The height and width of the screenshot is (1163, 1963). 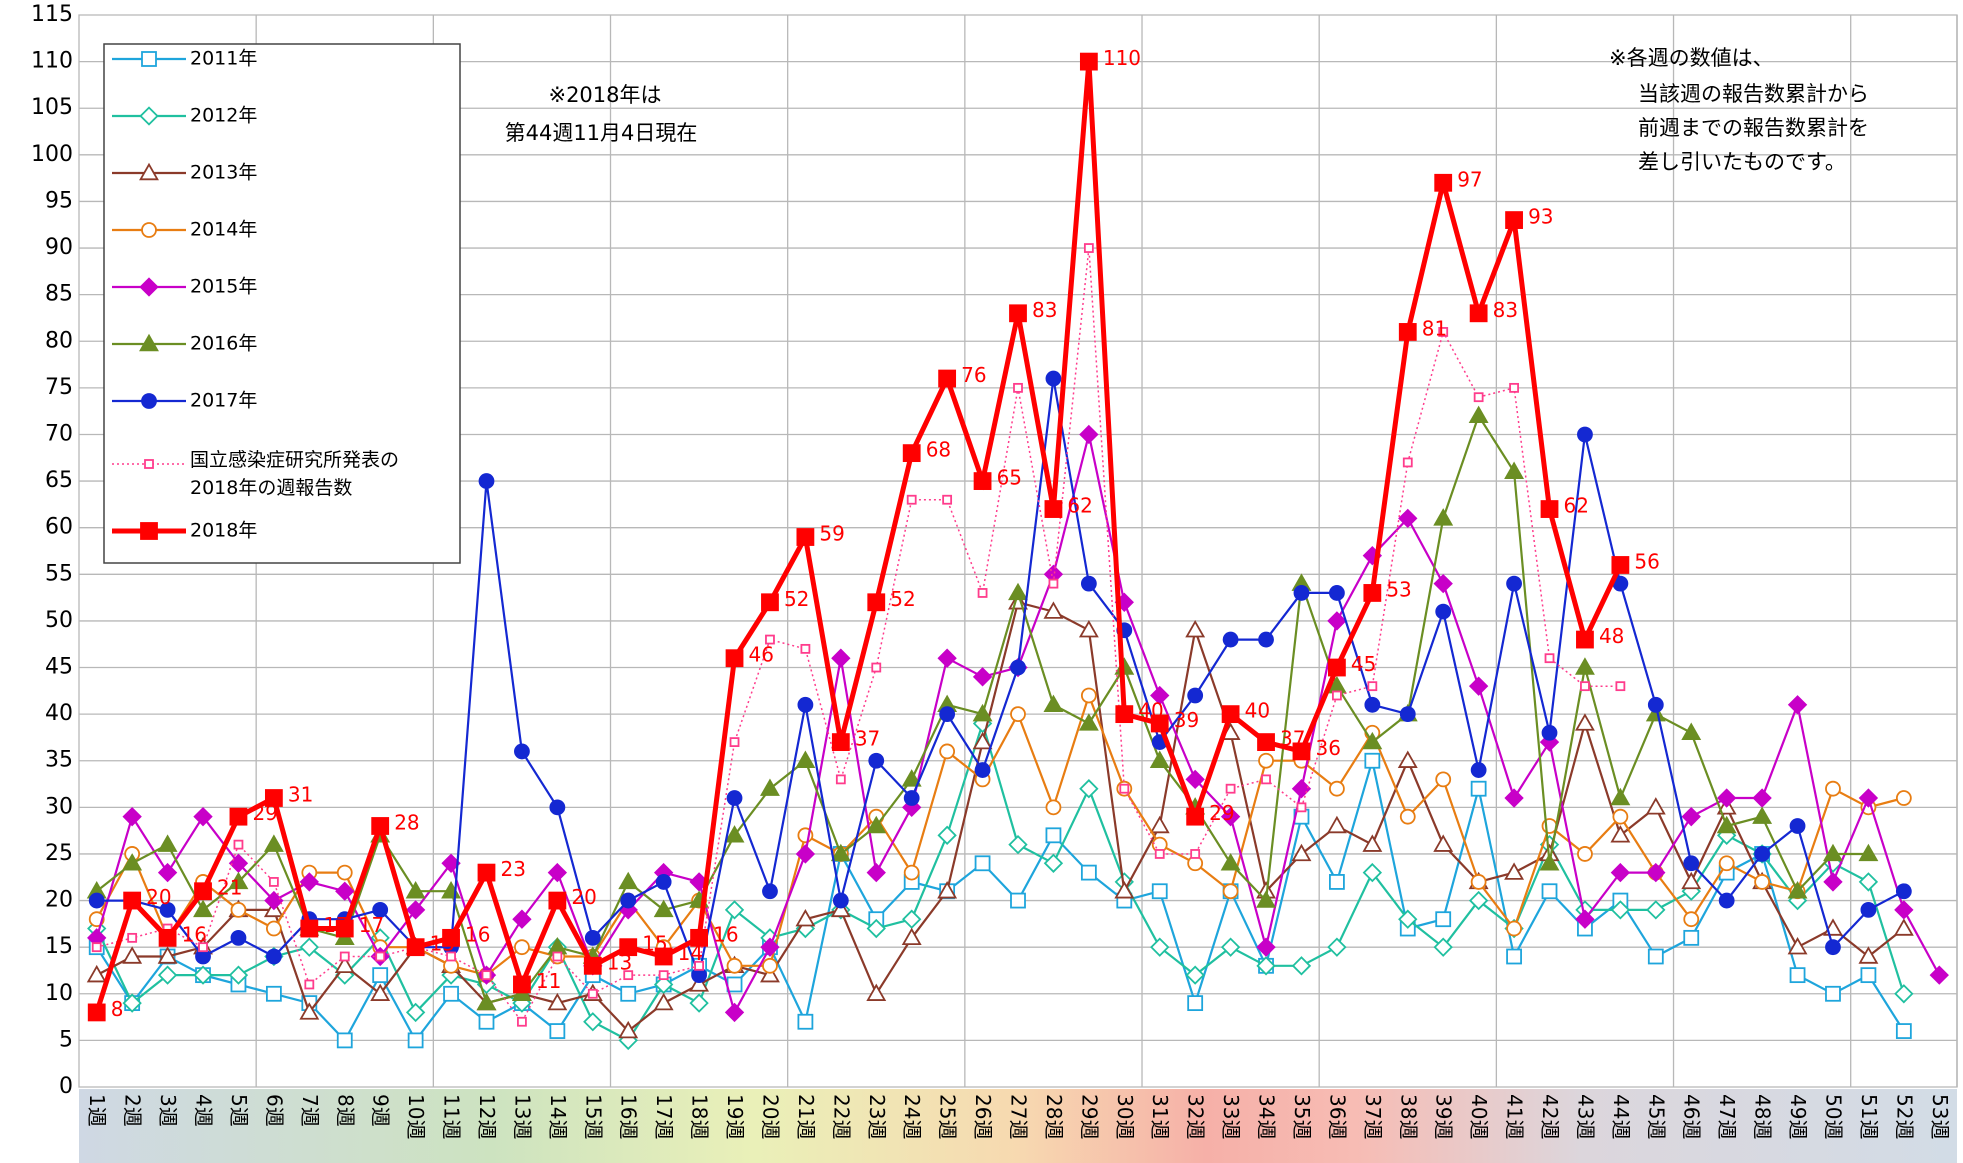 I want to click on x-tick-label: 47週, so click(x=1727, y=1116).